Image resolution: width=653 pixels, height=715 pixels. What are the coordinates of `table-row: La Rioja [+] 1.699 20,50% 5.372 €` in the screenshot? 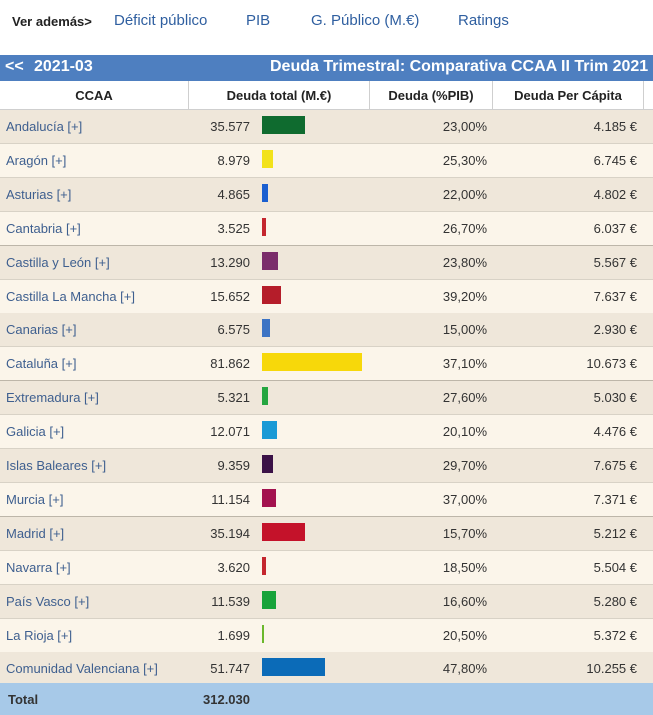 It's located at (326, 636).